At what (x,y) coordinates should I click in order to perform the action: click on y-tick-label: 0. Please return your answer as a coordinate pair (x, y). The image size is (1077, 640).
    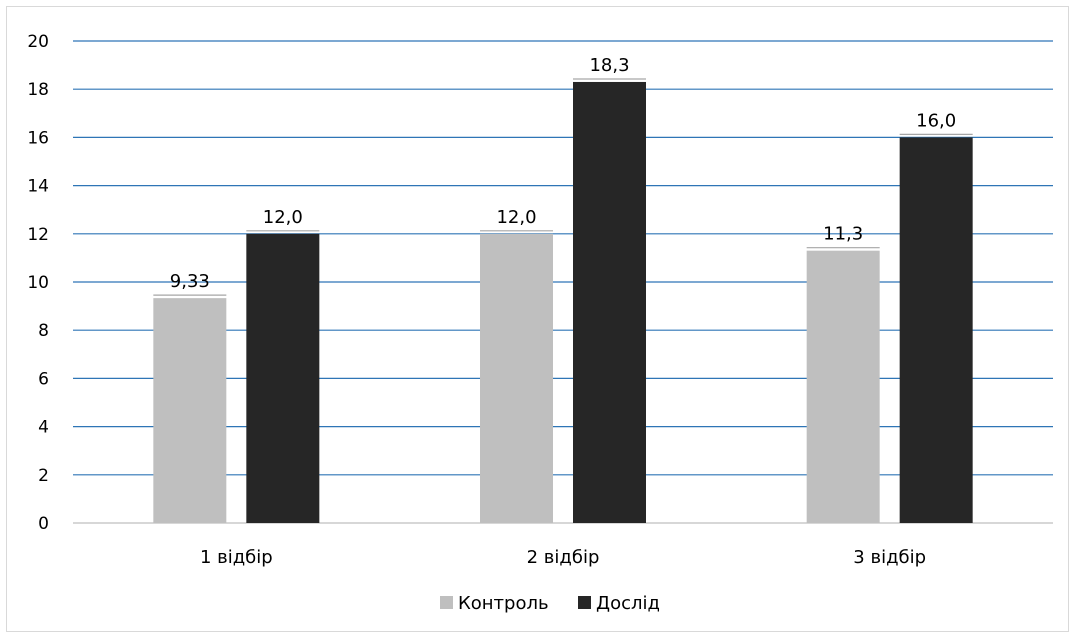
    Looking at the image, I should click on (43, 524).